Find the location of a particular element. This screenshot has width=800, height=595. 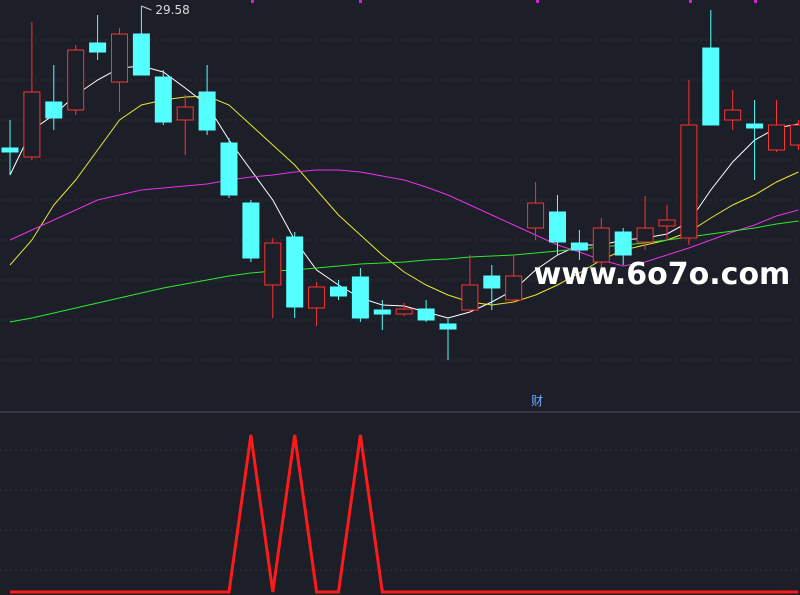

annotation: 29.58 is located at coordinates (172, 10).